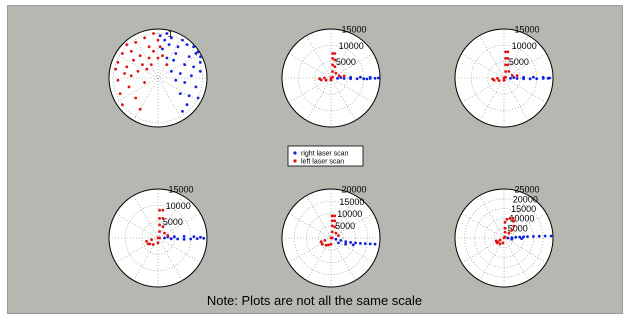 The image size is (629, 324). I want to click on polar-plot-1: 1, so click(158, 78).